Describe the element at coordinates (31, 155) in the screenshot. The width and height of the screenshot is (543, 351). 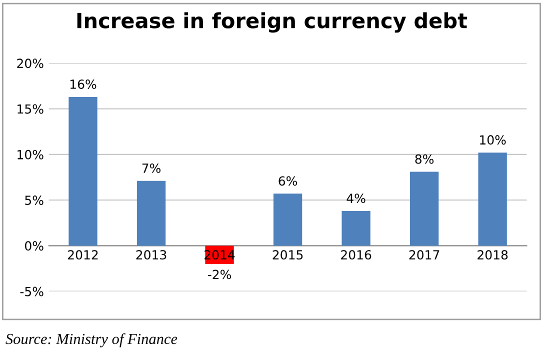
I see `y-tick-label: 10%` at that location.